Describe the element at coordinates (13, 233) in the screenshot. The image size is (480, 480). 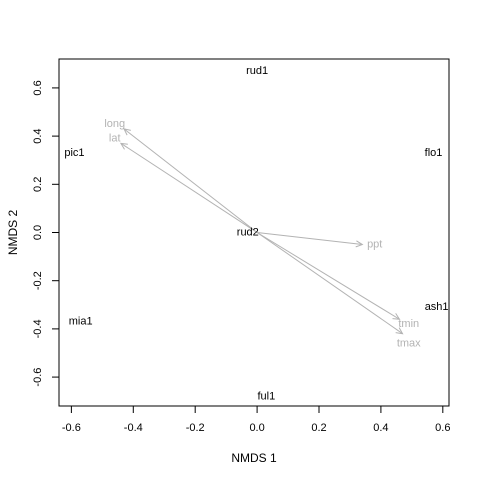
I see `y-axis-title: NMDS 2` at that location.